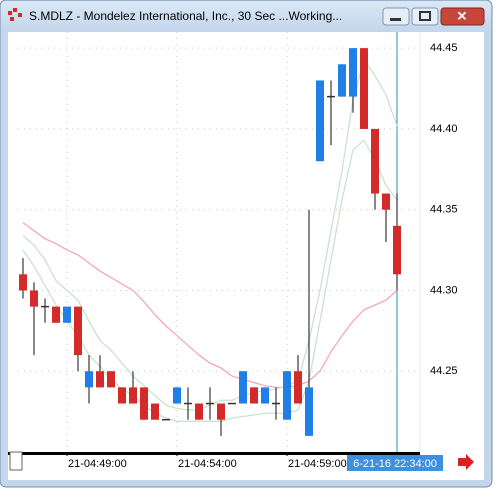  I want to click on close-button, so click(462, 16).